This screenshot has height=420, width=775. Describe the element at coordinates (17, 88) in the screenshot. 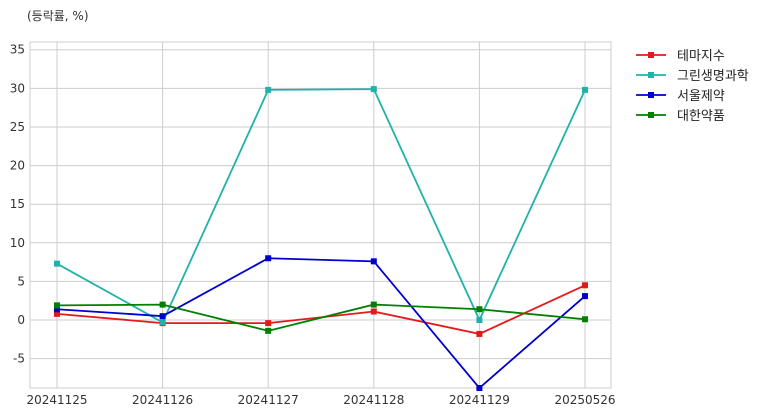

I see `y-tick-label: 30` at that location.